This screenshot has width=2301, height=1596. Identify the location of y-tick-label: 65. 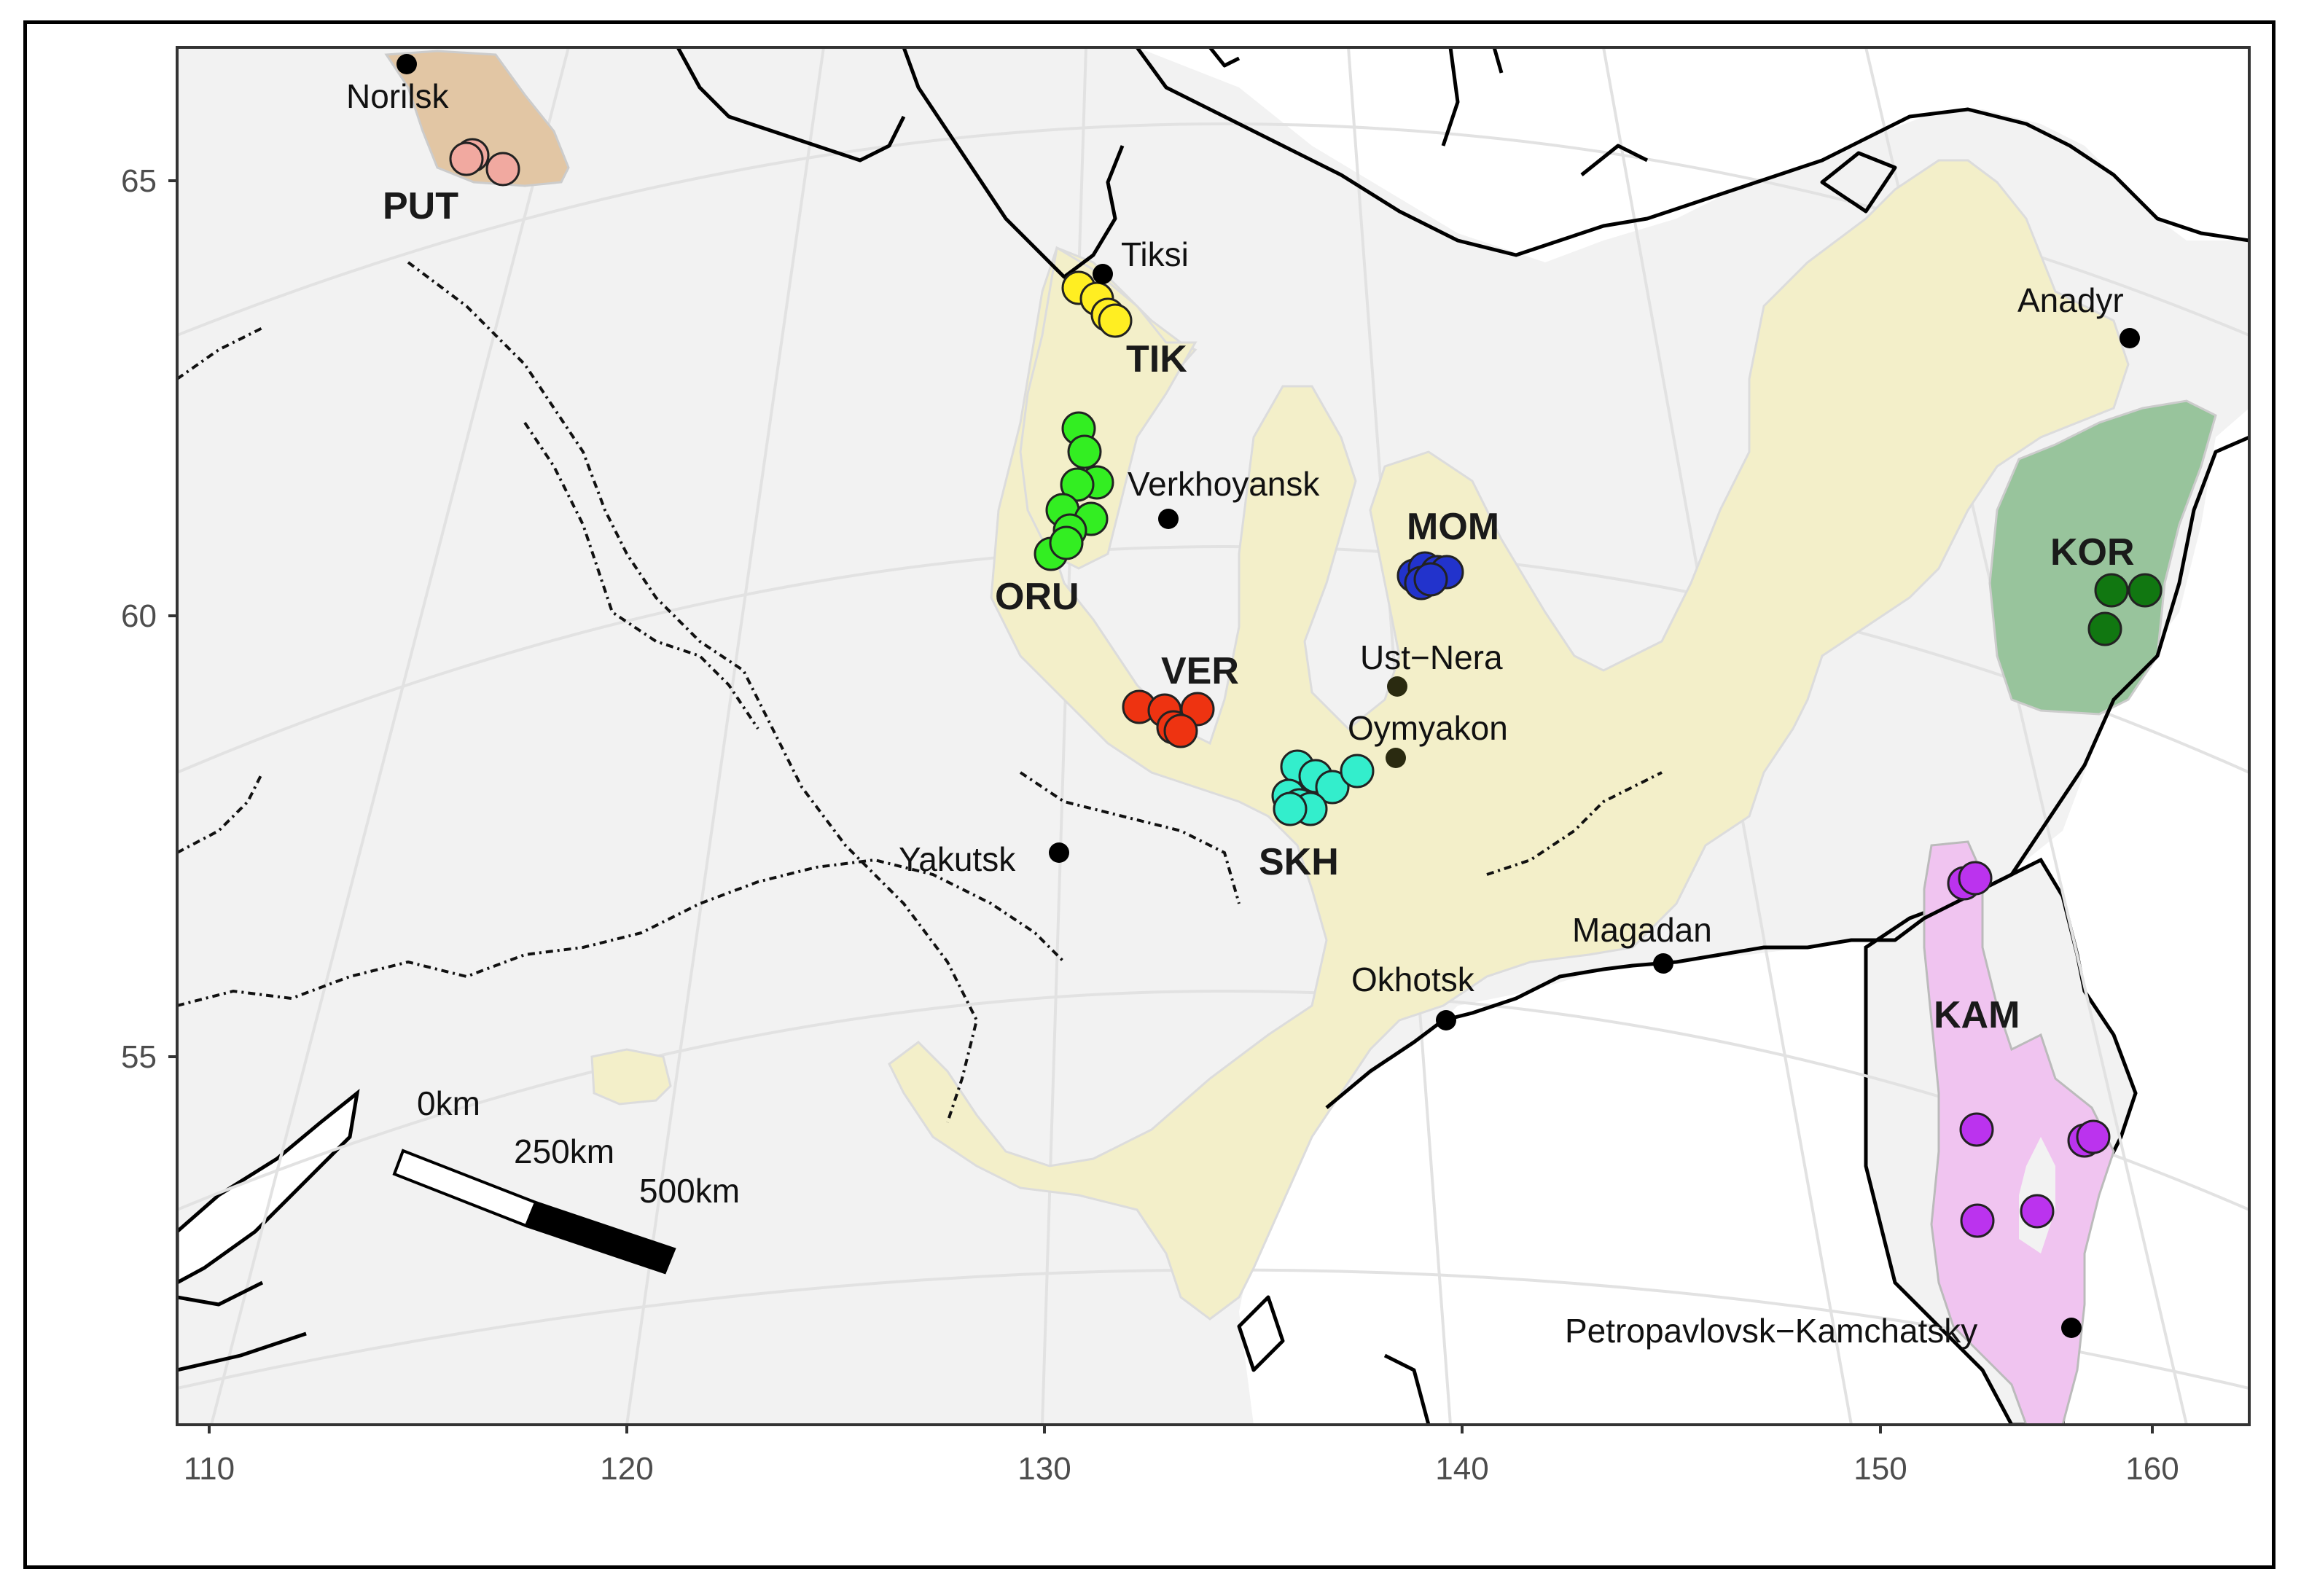
(139, 181).